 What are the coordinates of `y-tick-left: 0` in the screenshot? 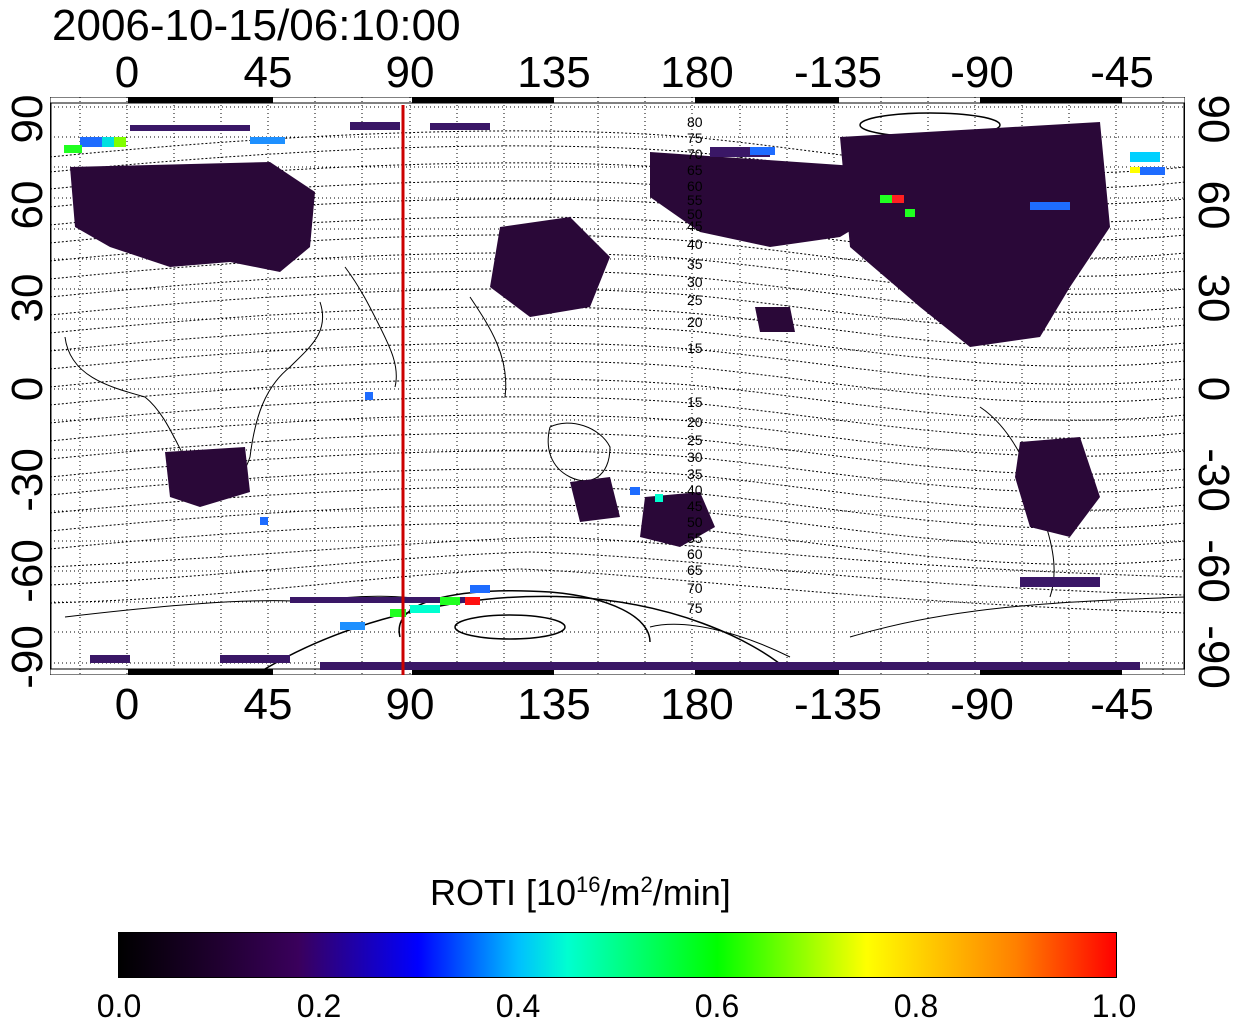 It's located at (27, 389).